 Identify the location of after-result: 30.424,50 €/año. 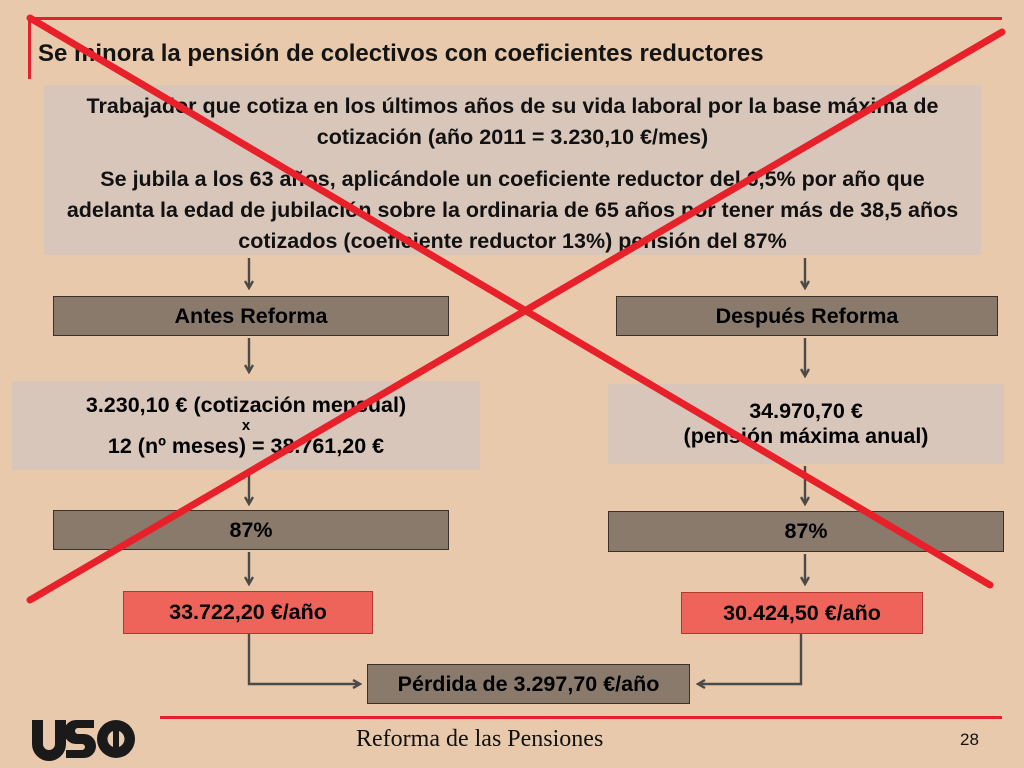
(802, 613).